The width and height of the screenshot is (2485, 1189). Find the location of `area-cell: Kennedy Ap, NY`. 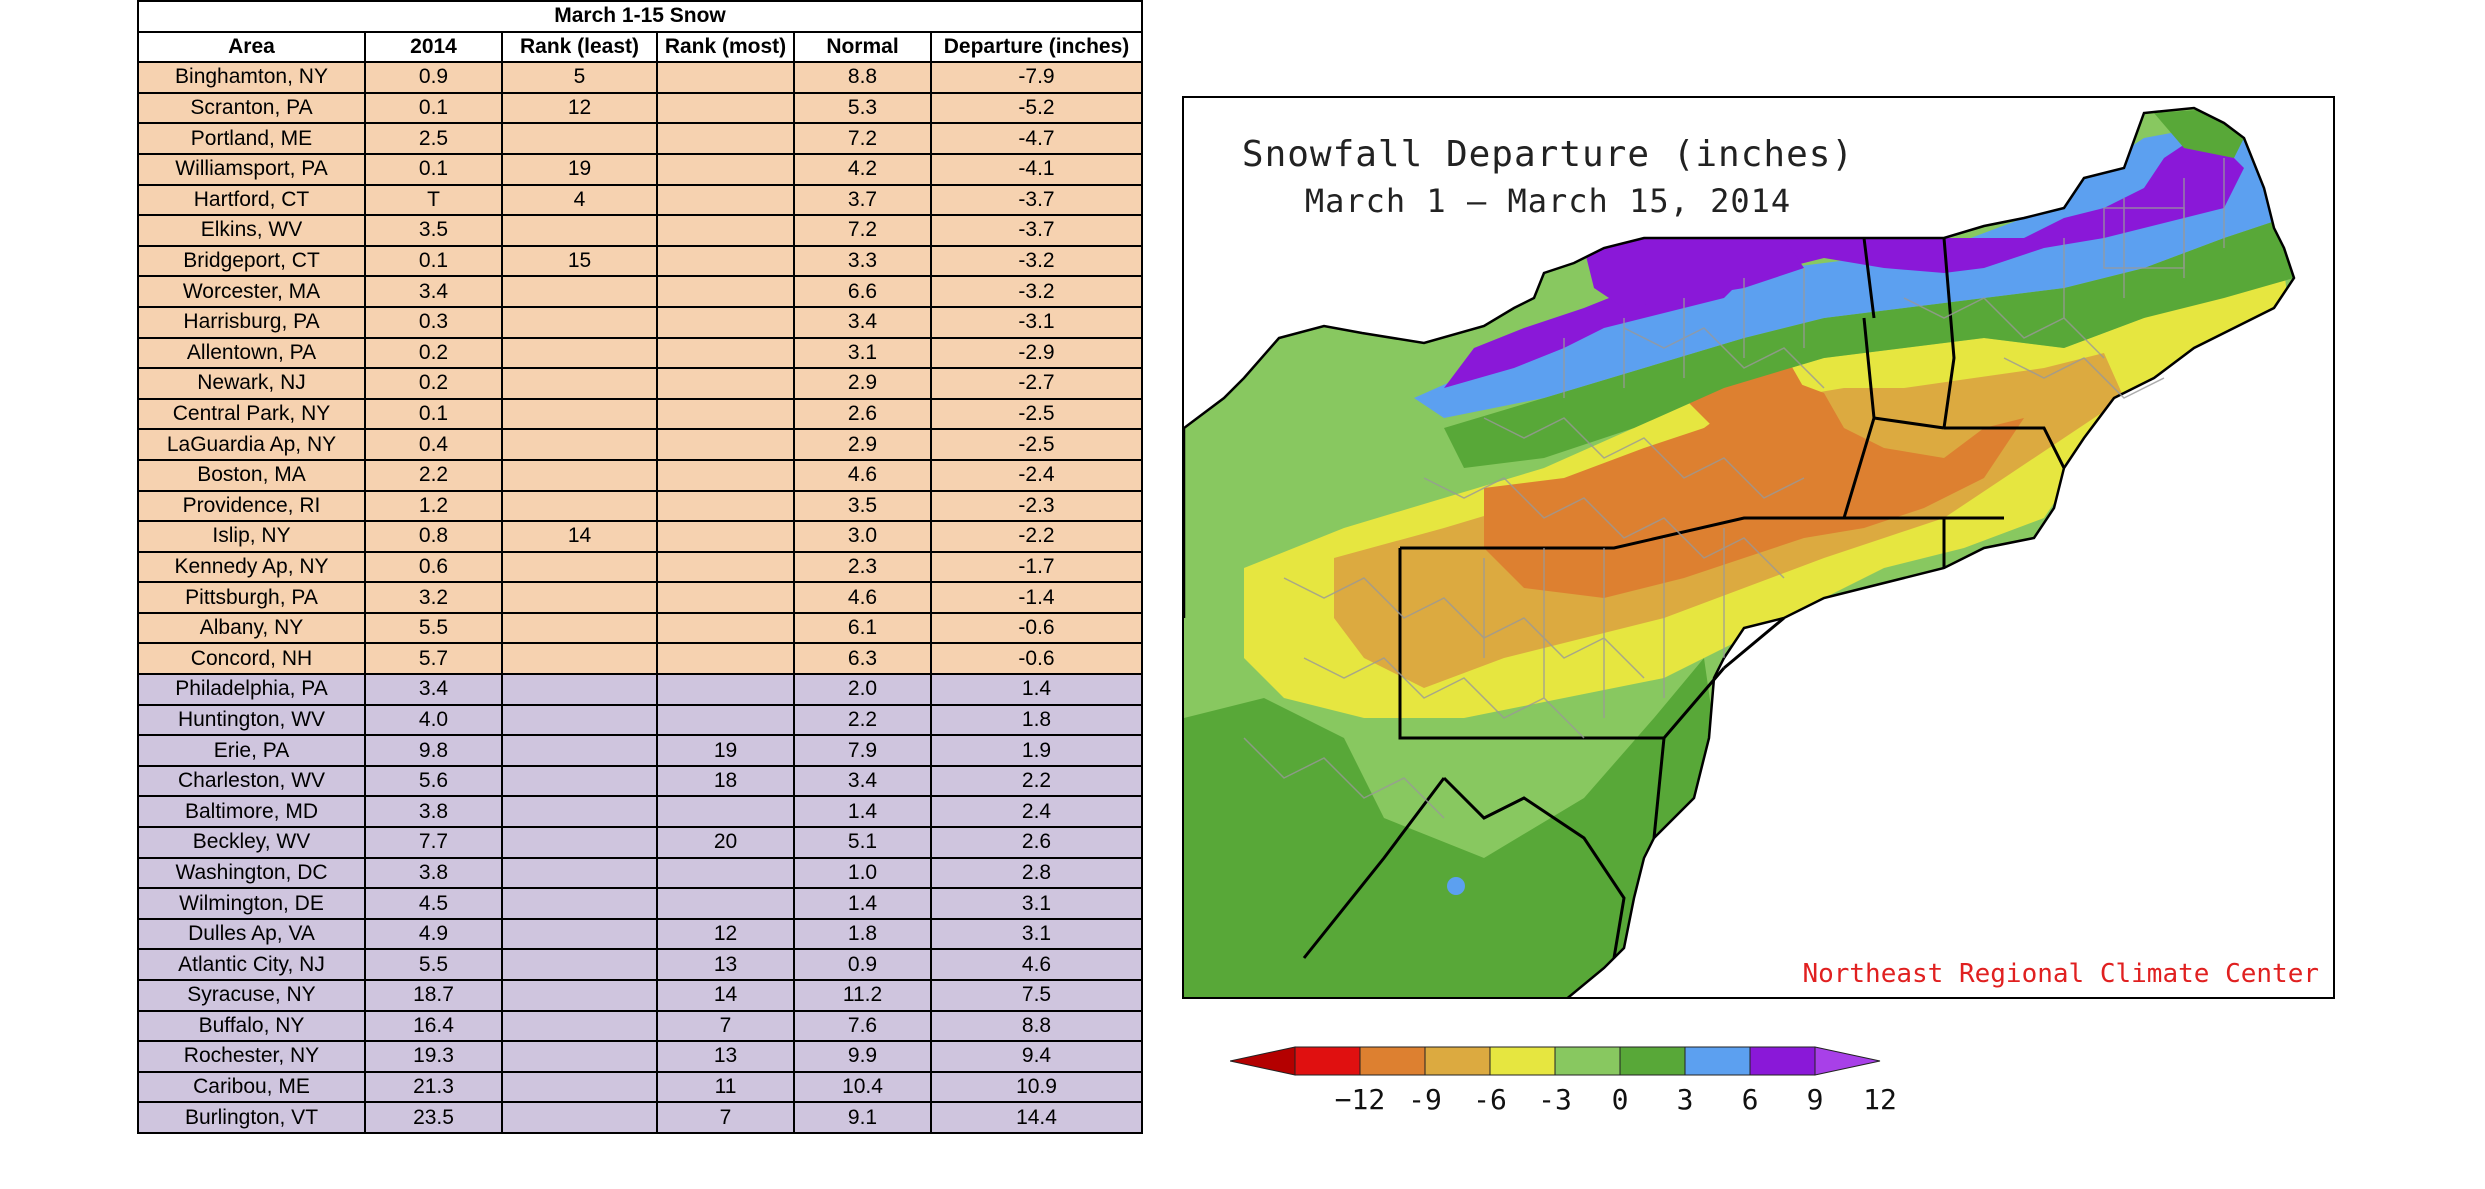

area-cell: Kennedy Ap, NY is located at coordinates (251, 567).